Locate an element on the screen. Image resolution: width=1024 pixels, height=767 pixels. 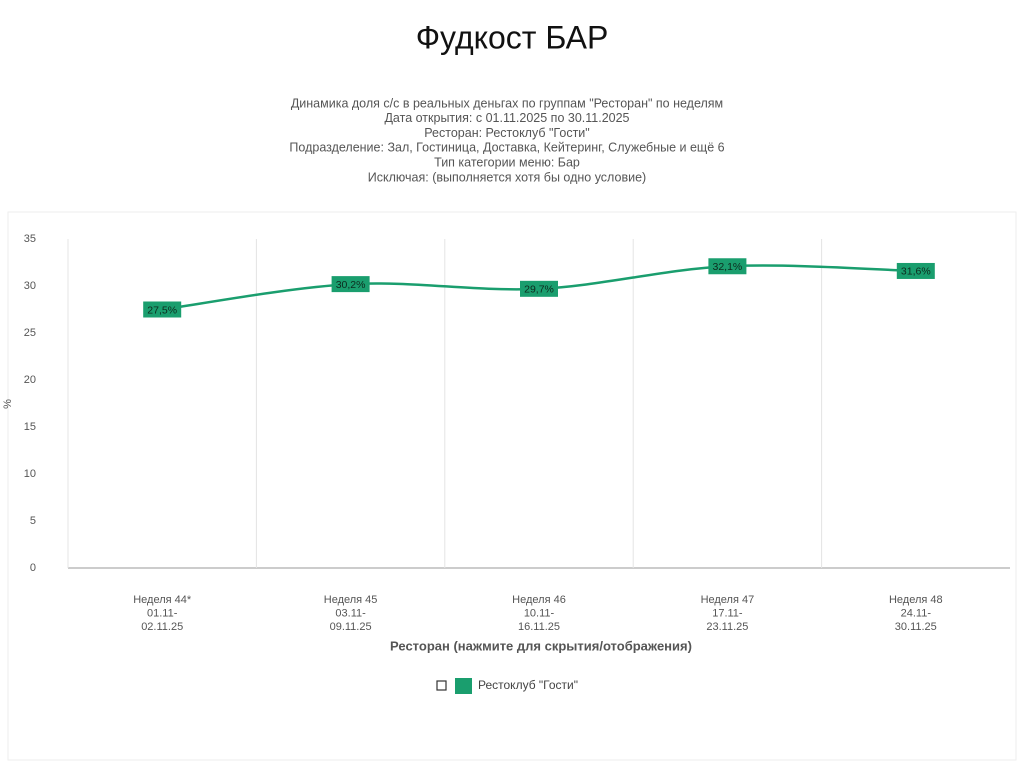
legend-label: Рестоклуб "Гости" is located at coordinates (528, 685).